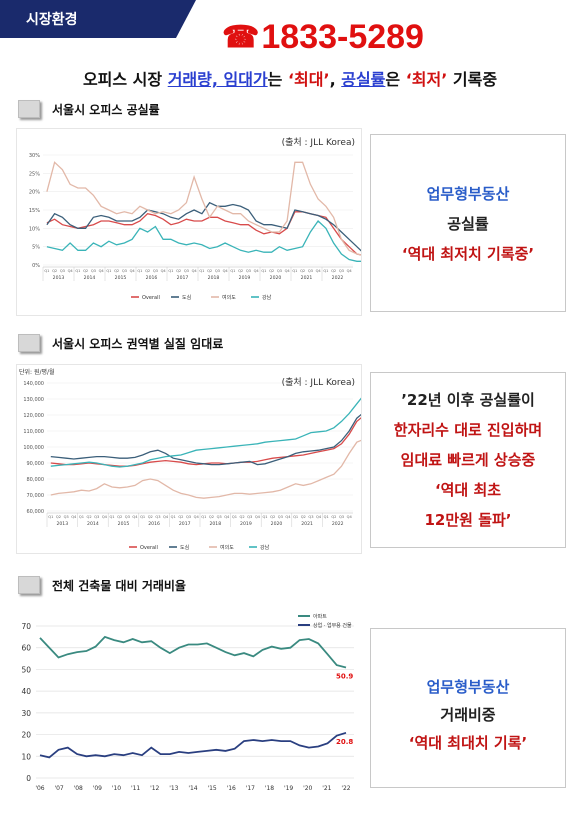 The image size is (580, 838). I want to click on x-tick-label: '21, so click(326, 788).